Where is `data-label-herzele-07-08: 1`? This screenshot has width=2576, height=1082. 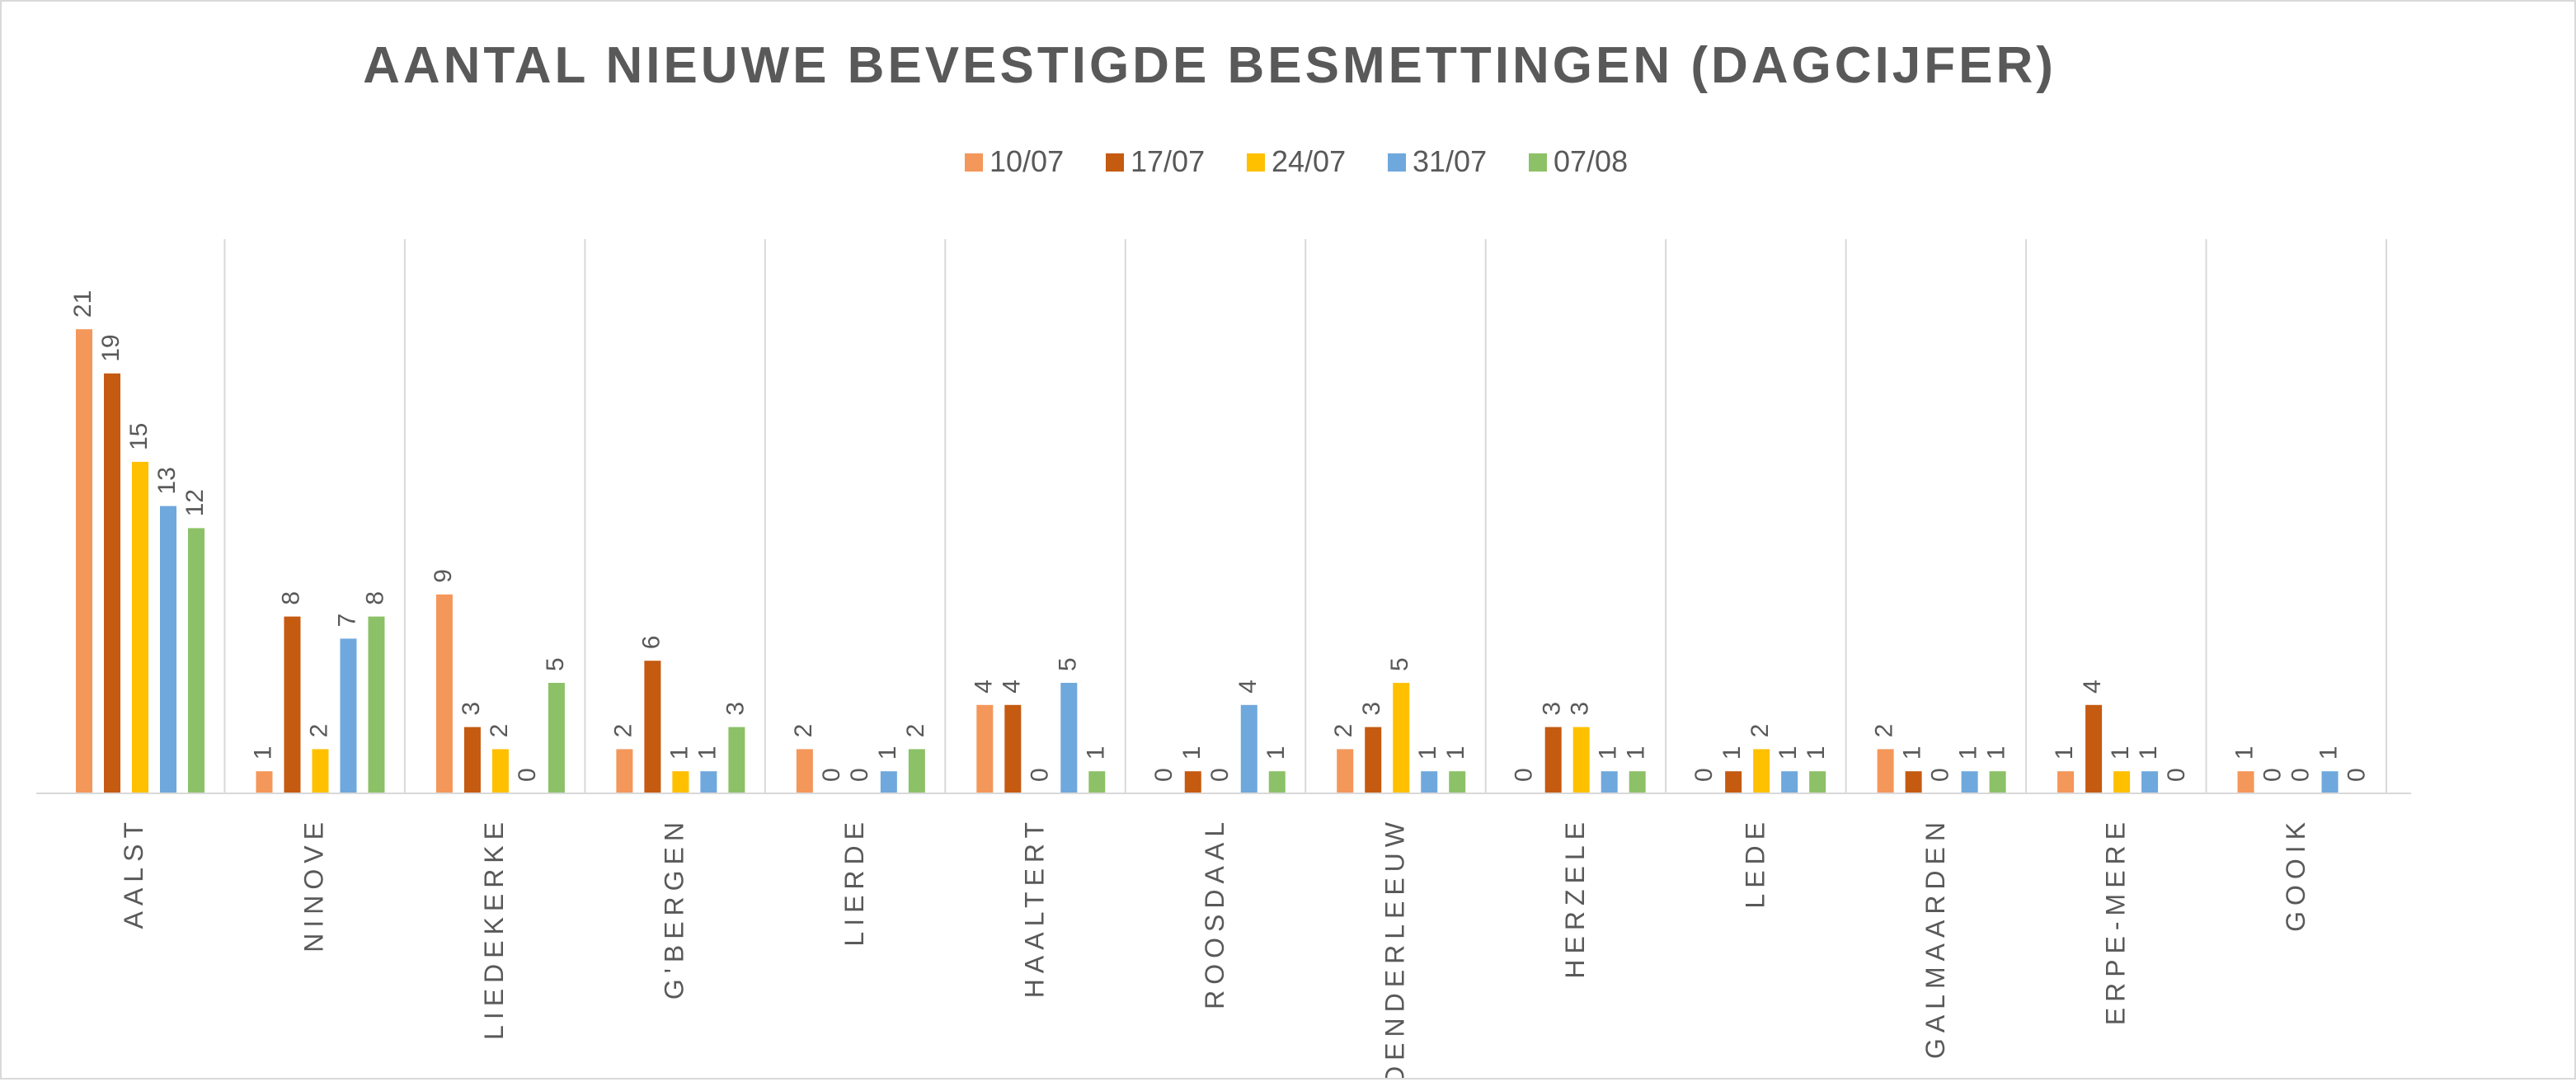
data-label-herzele-07-08: 1 is located at coordinates (1636, 753).